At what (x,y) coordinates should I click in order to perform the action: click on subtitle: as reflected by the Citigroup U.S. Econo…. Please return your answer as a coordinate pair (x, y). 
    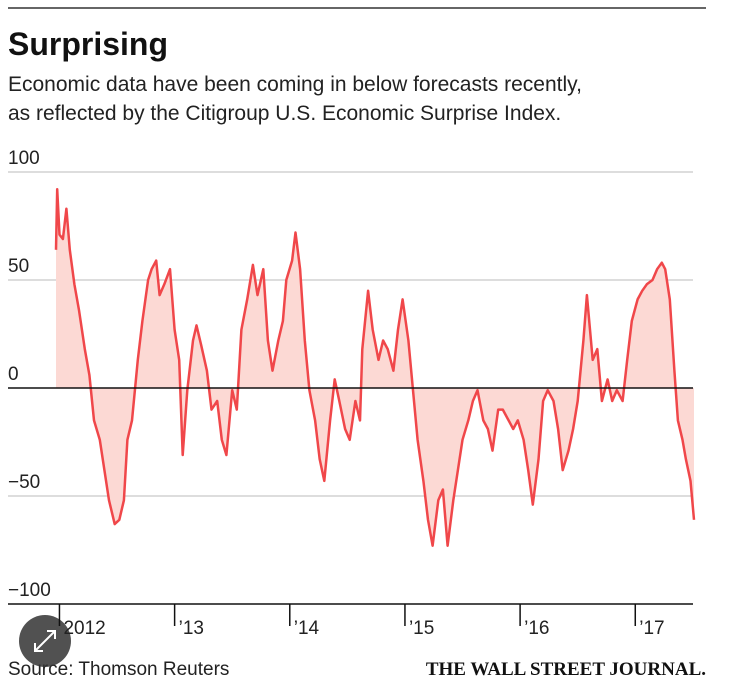
    Looking at the image, I should click on (284, 113).